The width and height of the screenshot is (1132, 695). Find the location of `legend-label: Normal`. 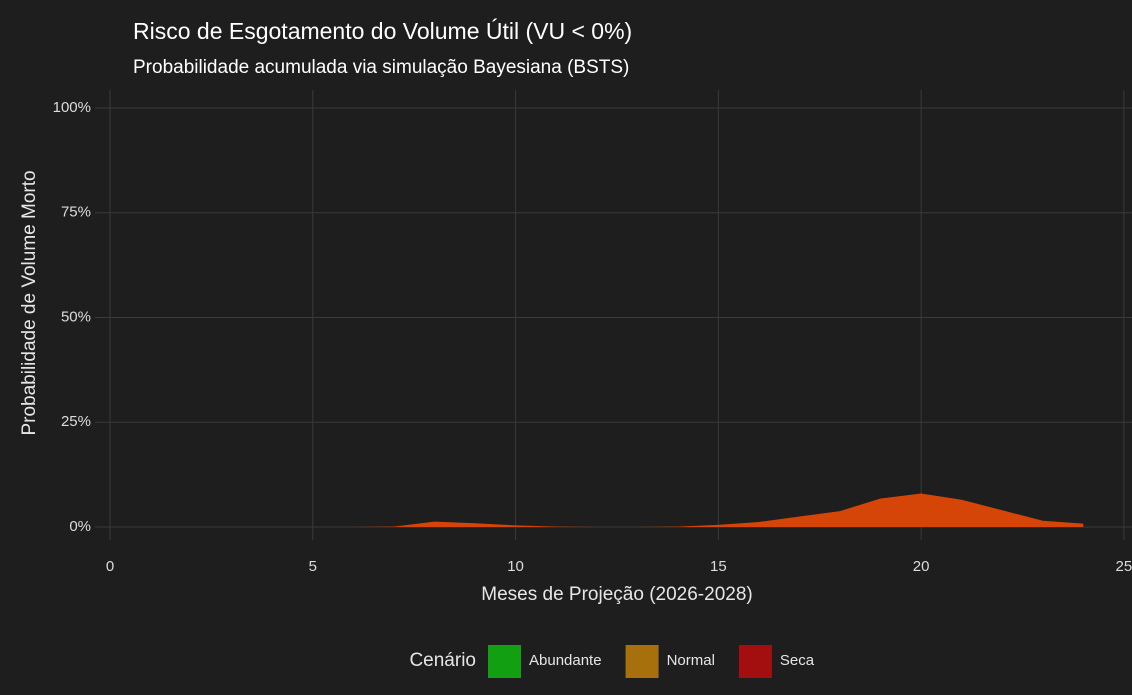

legend-label: Normal is located at coordinates (691, 660).